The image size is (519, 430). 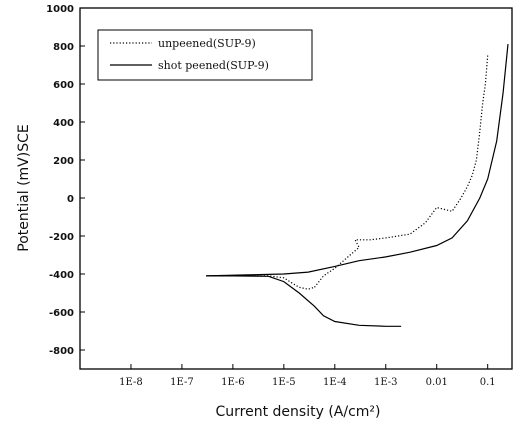 What do you see at coordinates (63, 47) in the screenshot?
I see `y-tick-label: 800` at bounding box center [63, 47].